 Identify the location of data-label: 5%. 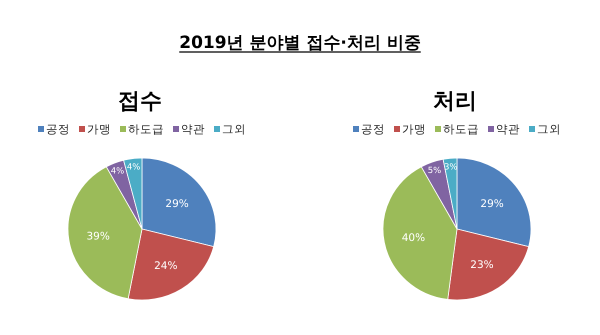
(435, 171).